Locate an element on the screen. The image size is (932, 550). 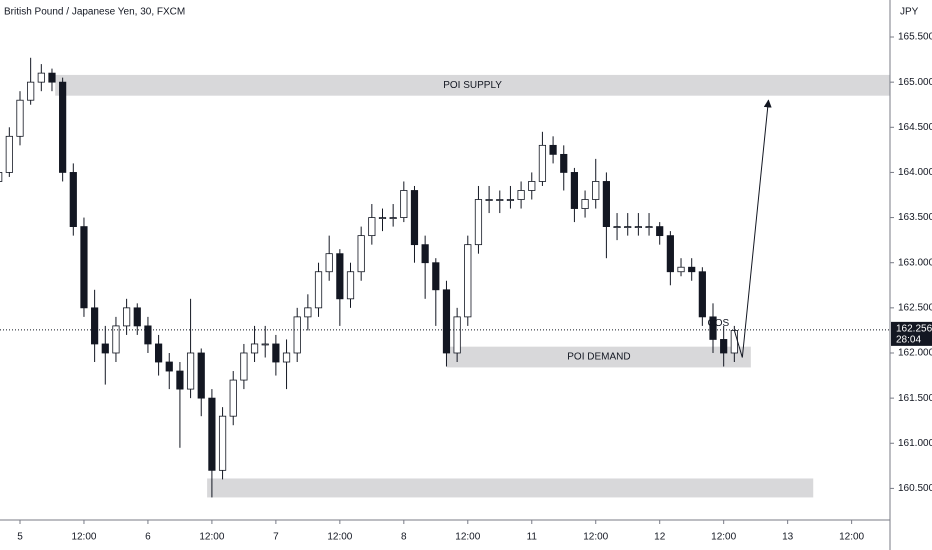
last-price-label: 162.256 is located at coordinates (914, 329).